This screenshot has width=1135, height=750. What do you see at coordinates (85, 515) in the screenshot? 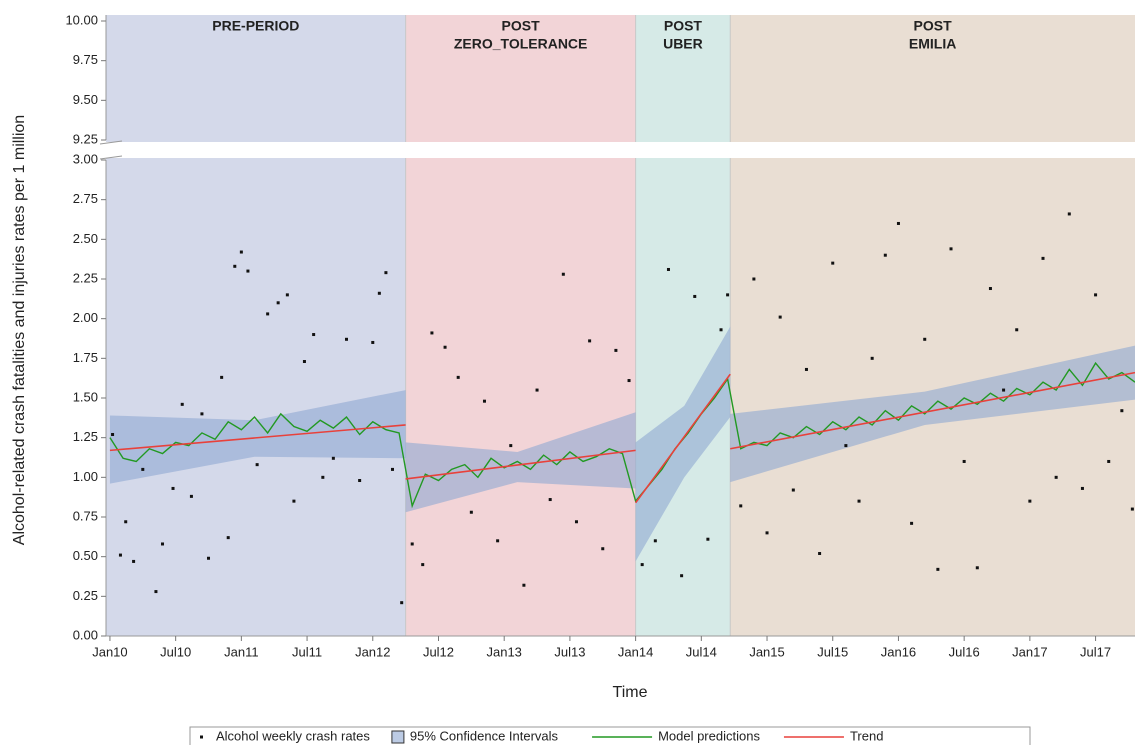
I see `y-tick-label: 0.75` at bounding box center [85, 515].